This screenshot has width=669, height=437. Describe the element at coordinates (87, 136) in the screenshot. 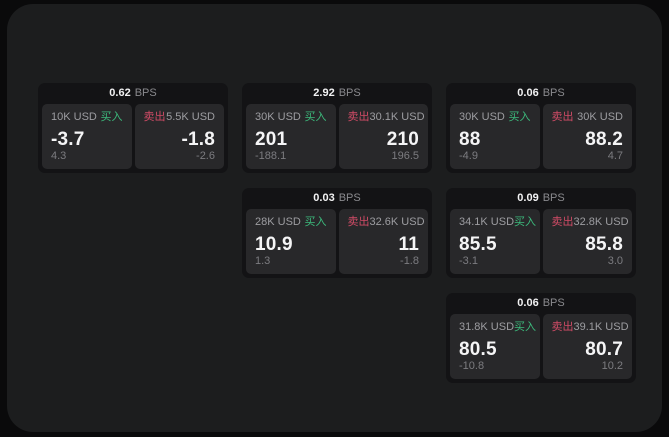

I see `buy-panel: 10K USD 买入 -3.7 4.3` at that location.